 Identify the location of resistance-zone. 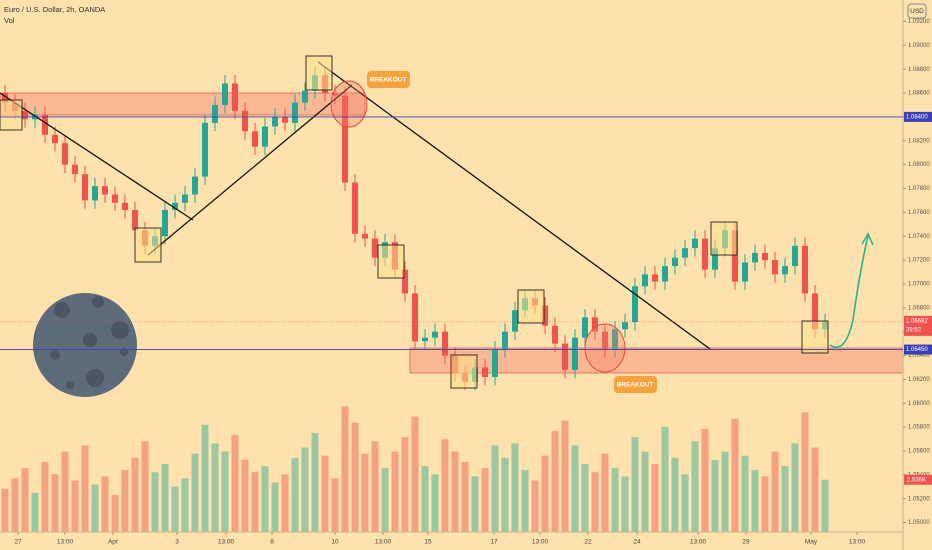
(183, 104).